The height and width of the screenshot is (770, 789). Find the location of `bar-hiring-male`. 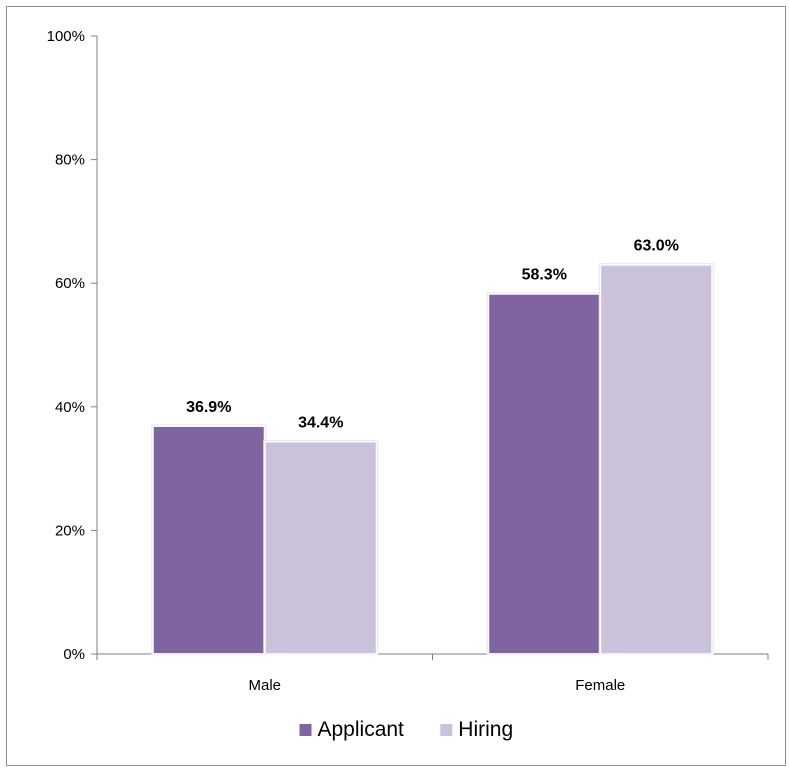

bar-hiring-male is located at coordinates (320, 547).